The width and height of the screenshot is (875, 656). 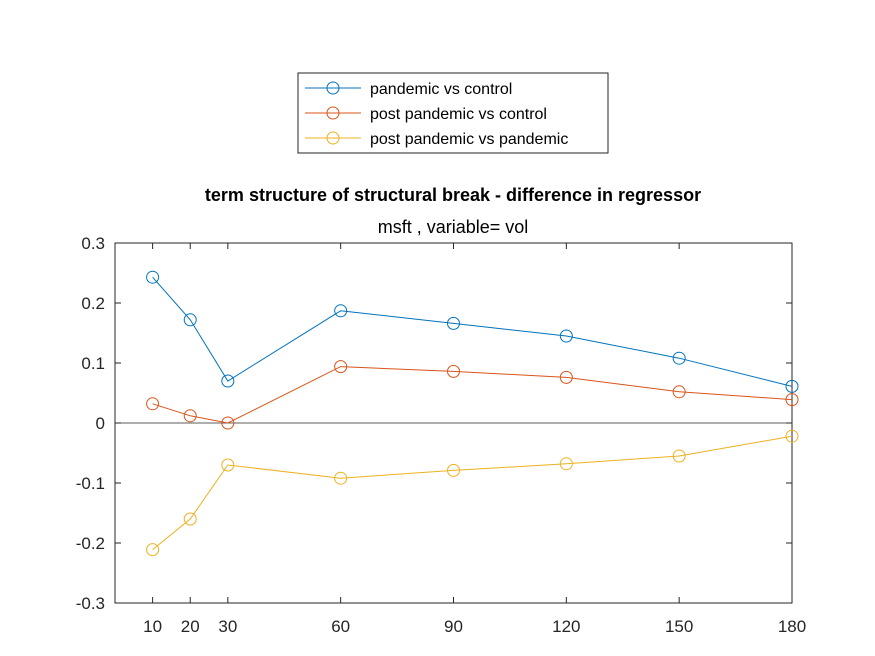 What do you see at coordinates (152, 626) in the screenshot?
I see `x-tick-label: 10` at bounding box center [152, 626].